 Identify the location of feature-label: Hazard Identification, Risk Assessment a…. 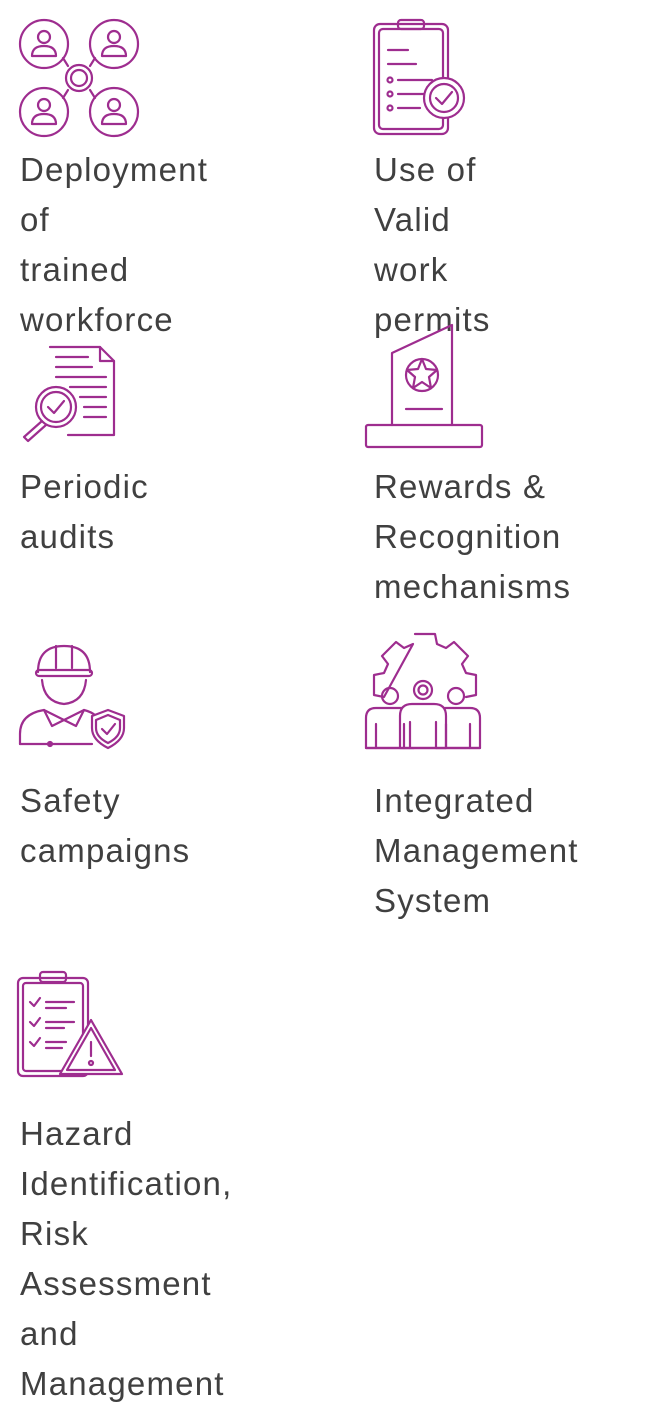
(126, 1258).